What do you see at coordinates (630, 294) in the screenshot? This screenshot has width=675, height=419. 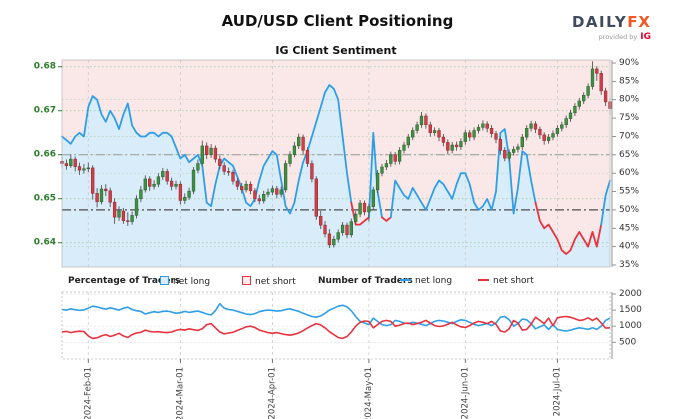 I see `count-tick-label: 2000` at bounding box center [630, 294].